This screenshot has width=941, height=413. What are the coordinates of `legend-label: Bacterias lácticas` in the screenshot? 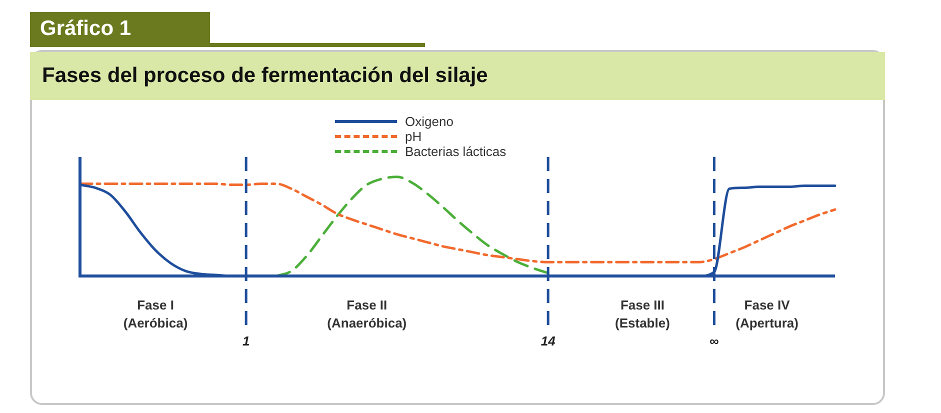 It's located at (455, 151).